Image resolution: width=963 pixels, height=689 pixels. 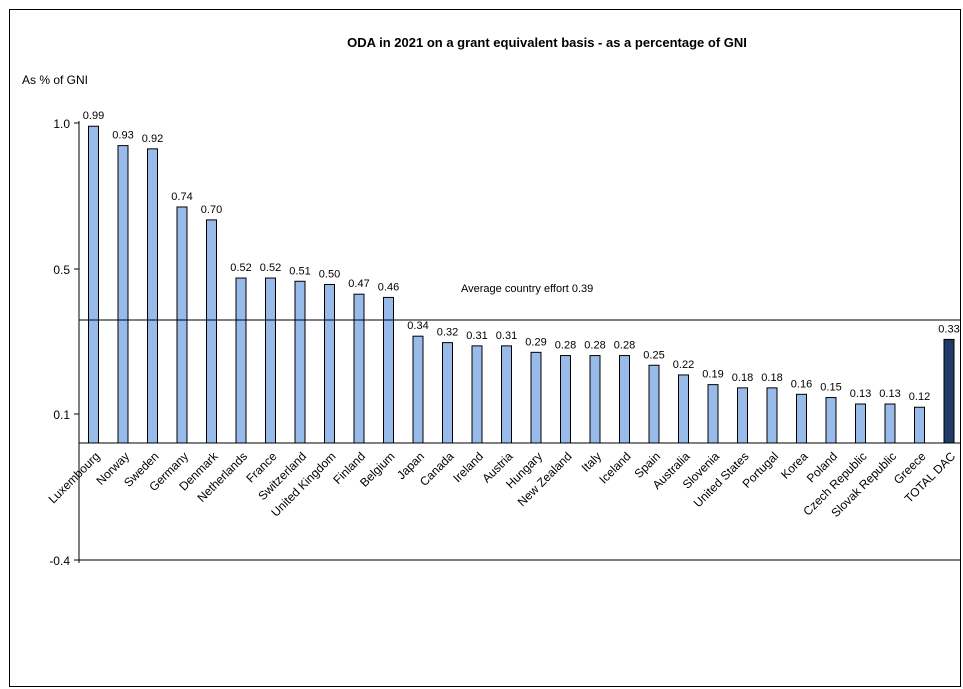 What do you see at coordinates (447, 333) in the screenshot?
I see `data-label: 0.32` at bounding box center [447, 333].